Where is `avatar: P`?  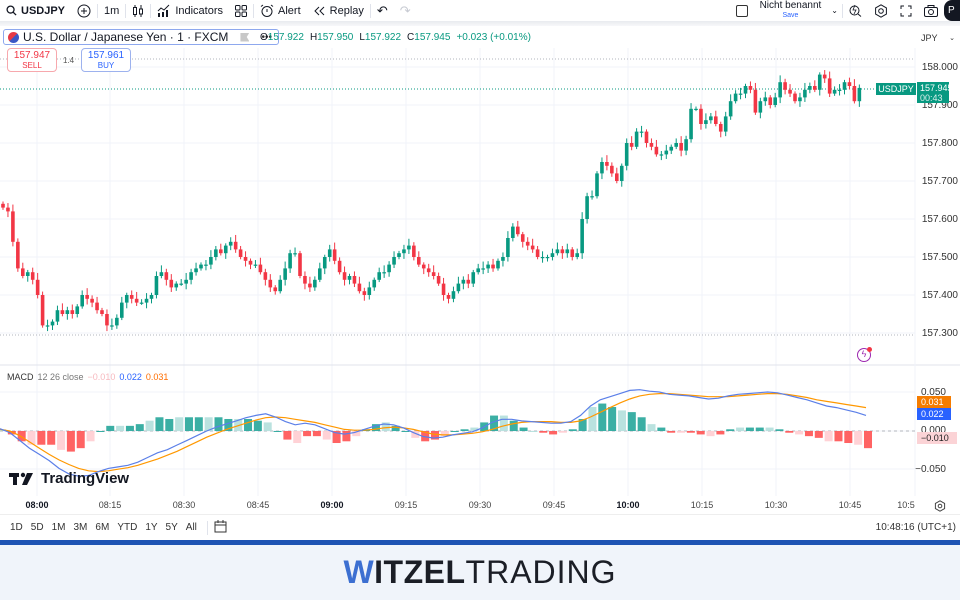
avatar: P is located at coordinates (952, 10).